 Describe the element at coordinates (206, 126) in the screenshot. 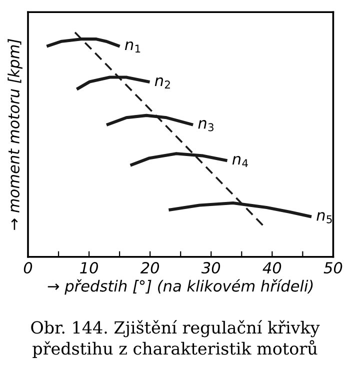

I see `series-label: n$_{3}$` at that location.